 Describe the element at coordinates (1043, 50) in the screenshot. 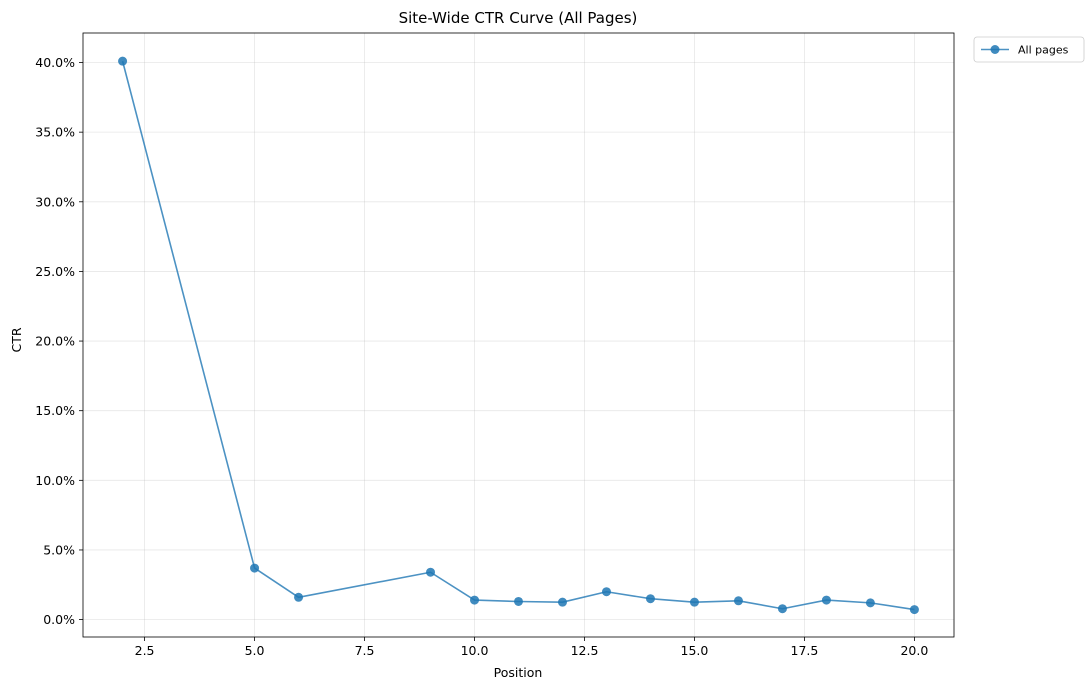

I see `legend-entry-label: All pages` at that location.